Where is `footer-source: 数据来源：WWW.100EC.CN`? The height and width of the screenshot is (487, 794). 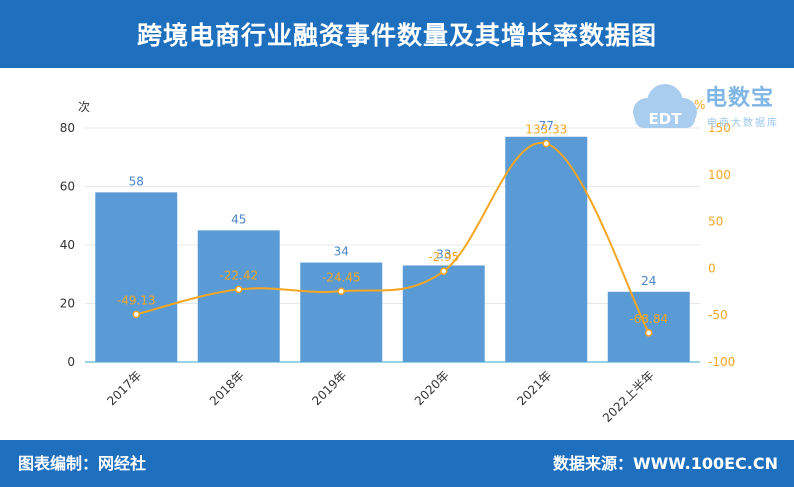
footer-source: 数据来源：WWW.100EC.CN is located at coordinates (665, 463).